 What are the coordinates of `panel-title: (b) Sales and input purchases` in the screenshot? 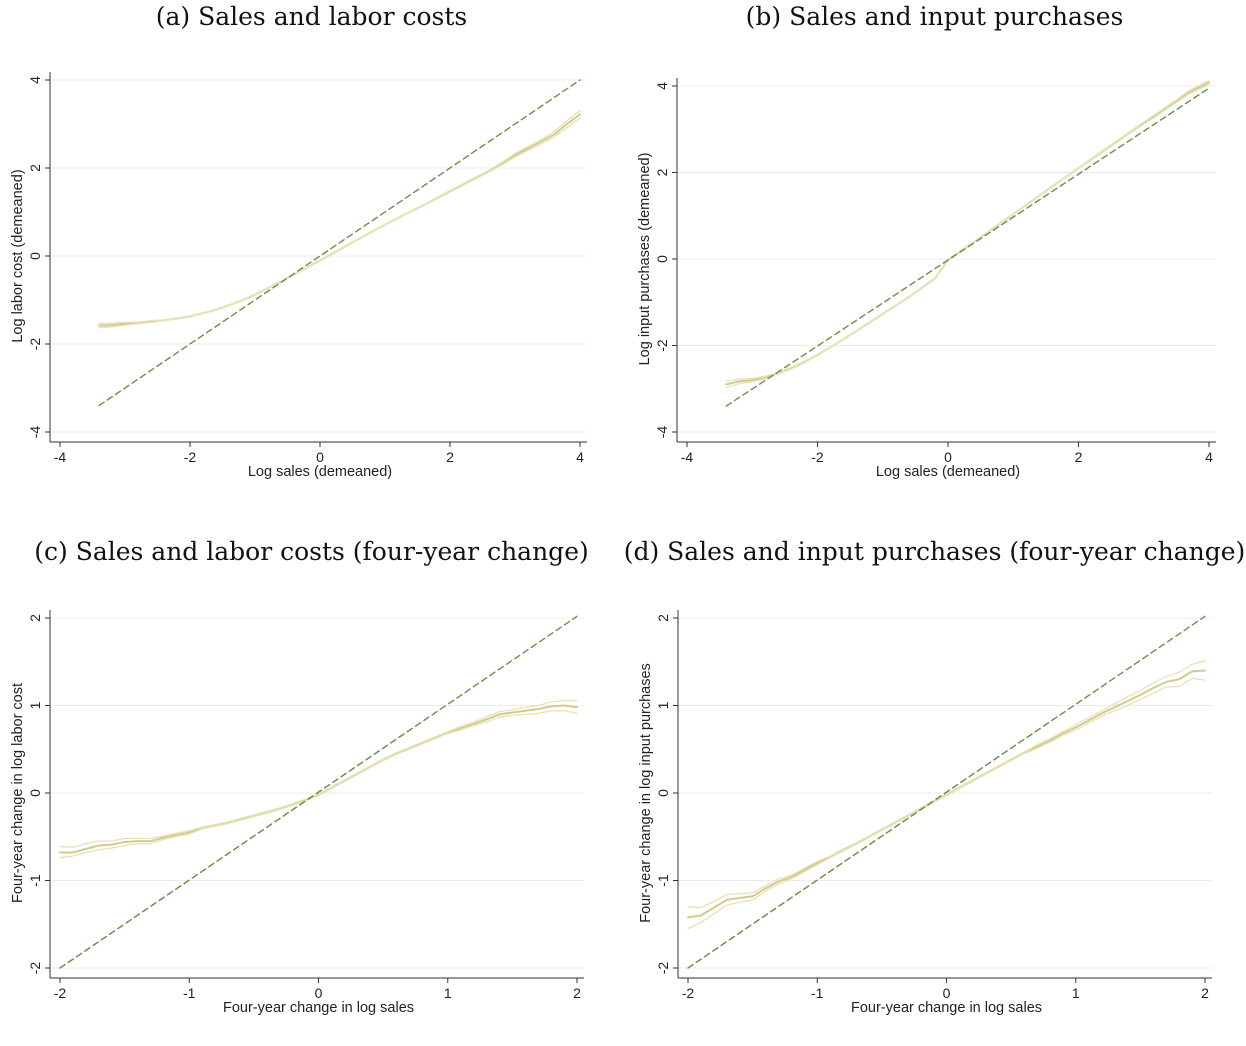 It's located at (934, 16).